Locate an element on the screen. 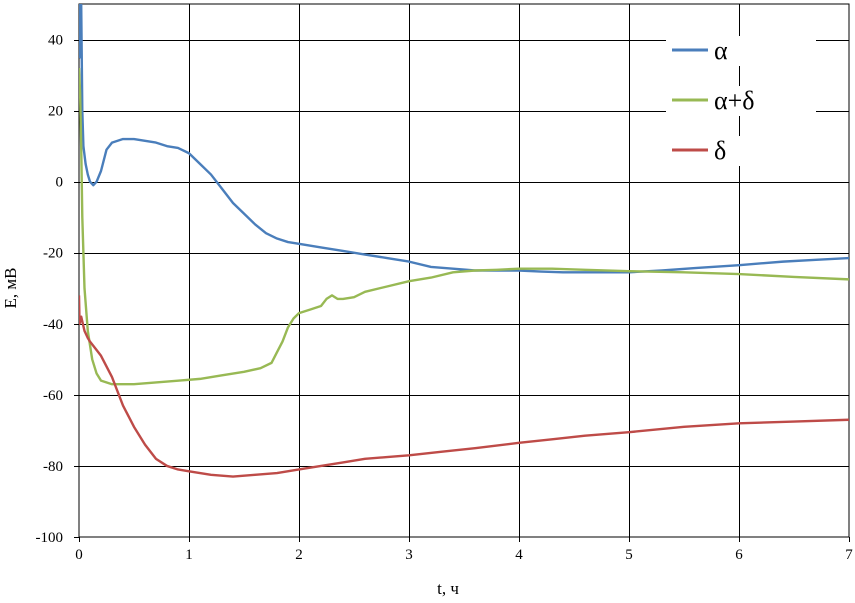 The height and width of the screenshot is (603, 855). y-tick-label: -20 is located at coordinates (53, 254).